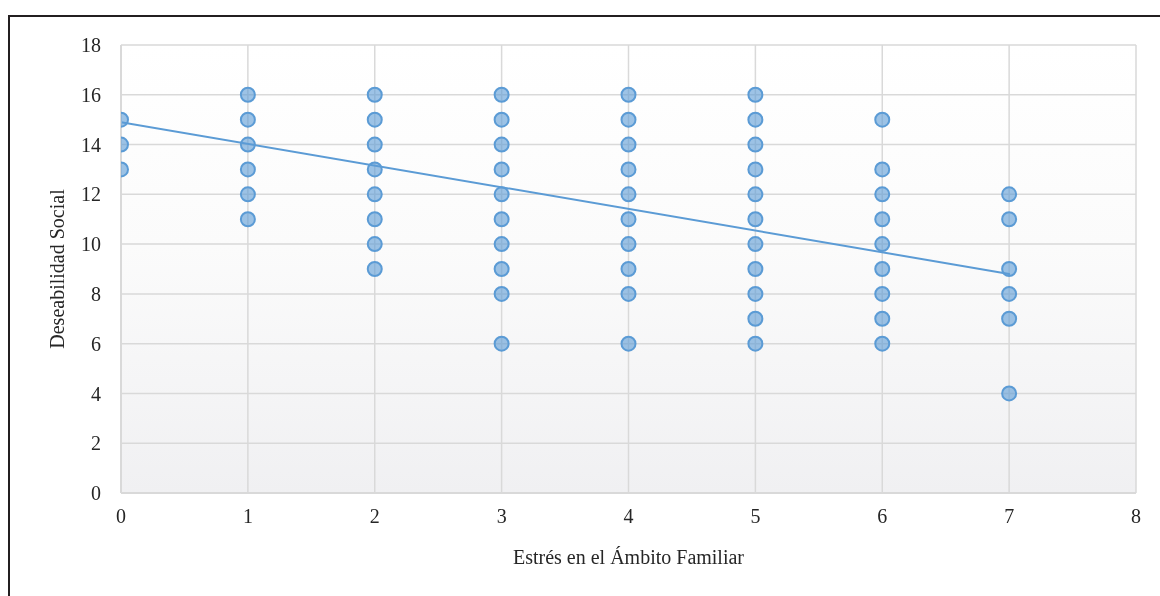 The height and width of the screenshot is (596, 1160). I want to click on y-axis-title: Deseabilidad Social, so click(57, 268).